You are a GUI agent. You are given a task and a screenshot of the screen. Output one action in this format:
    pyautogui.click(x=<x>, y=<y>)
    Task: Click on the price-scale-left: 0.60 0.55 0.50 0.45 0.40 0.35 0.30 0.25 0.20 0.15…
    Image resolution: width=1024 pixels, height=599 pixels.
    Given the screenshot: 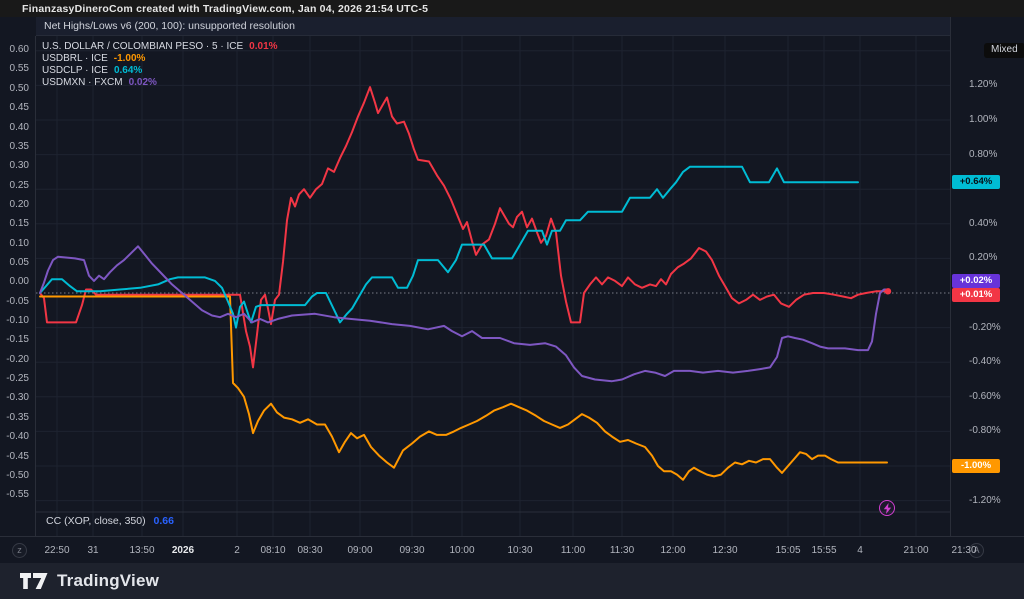 What is the action you would take?
    pyautogui.click(x=18, y=286)
    